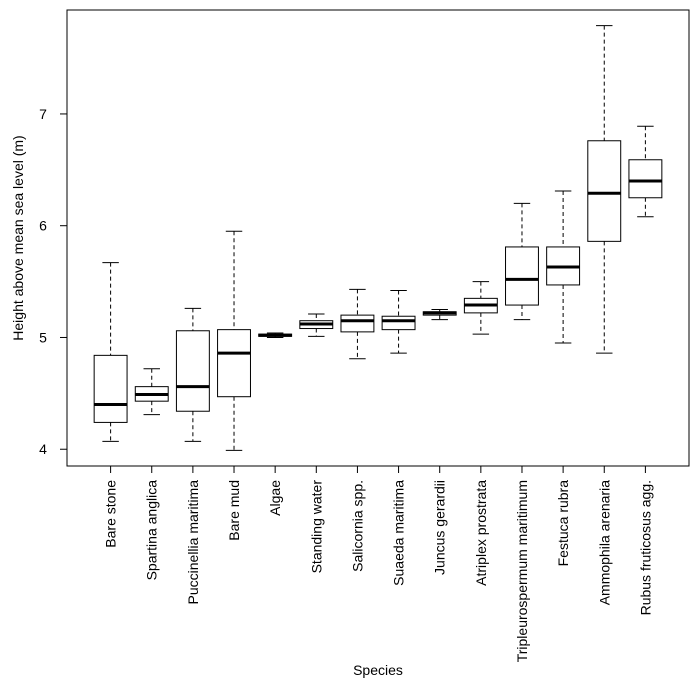  What do you see at coordinates (111, 514) in the screenshot?
I see `x-tick-label: Bare stone` at bounding box center [111, 514].